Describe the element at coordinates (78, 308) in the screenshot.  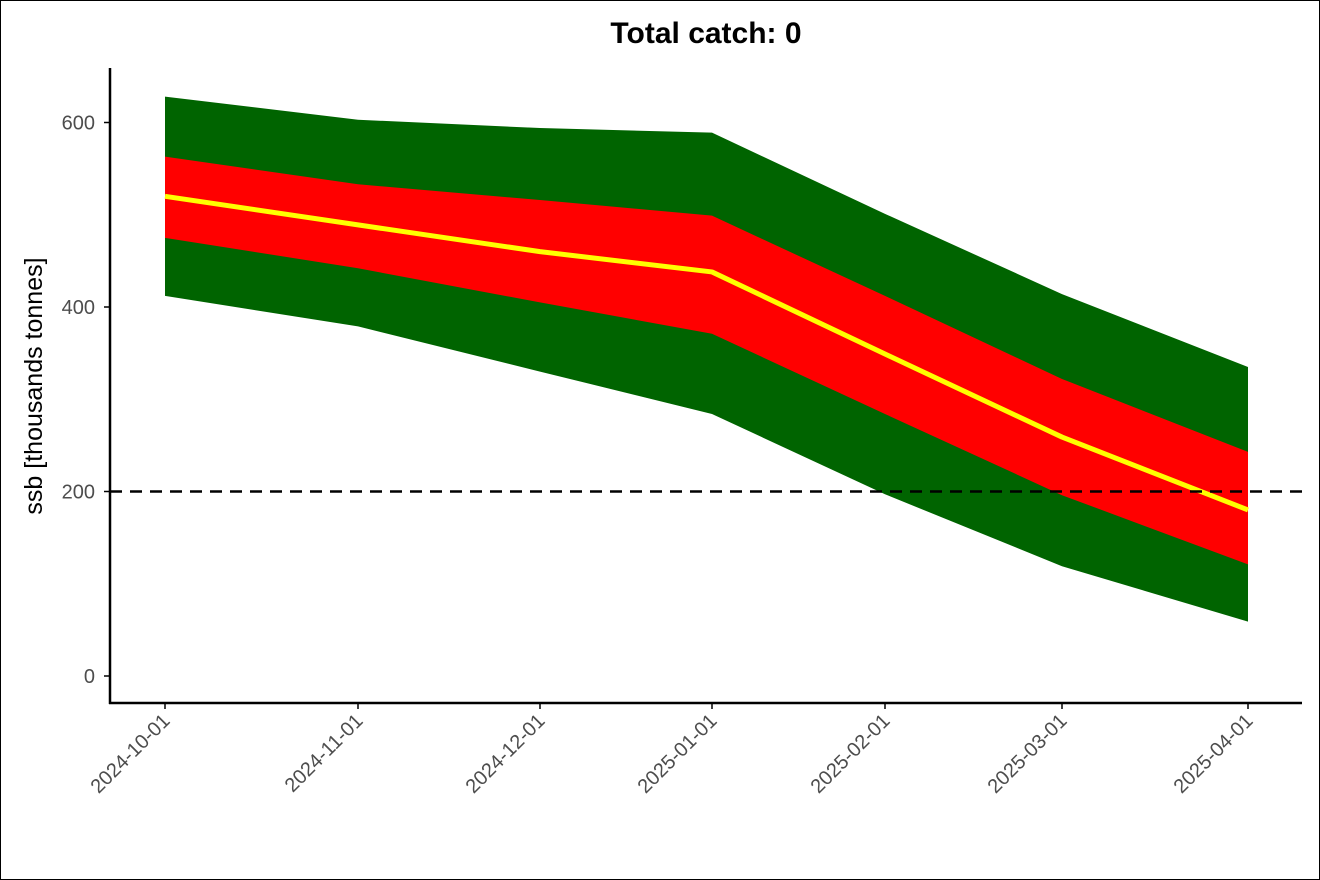
I see `y-tick-label: 400` at that location.